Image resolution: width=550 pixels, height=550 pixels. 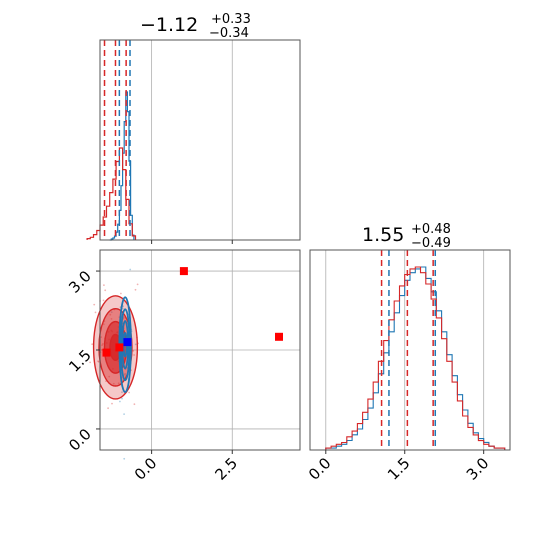 What do you see at coordinates (146, 469) in the screenshot?
I see `joint-xtick-label-0: 0.0` at bounding box center [146, 469].